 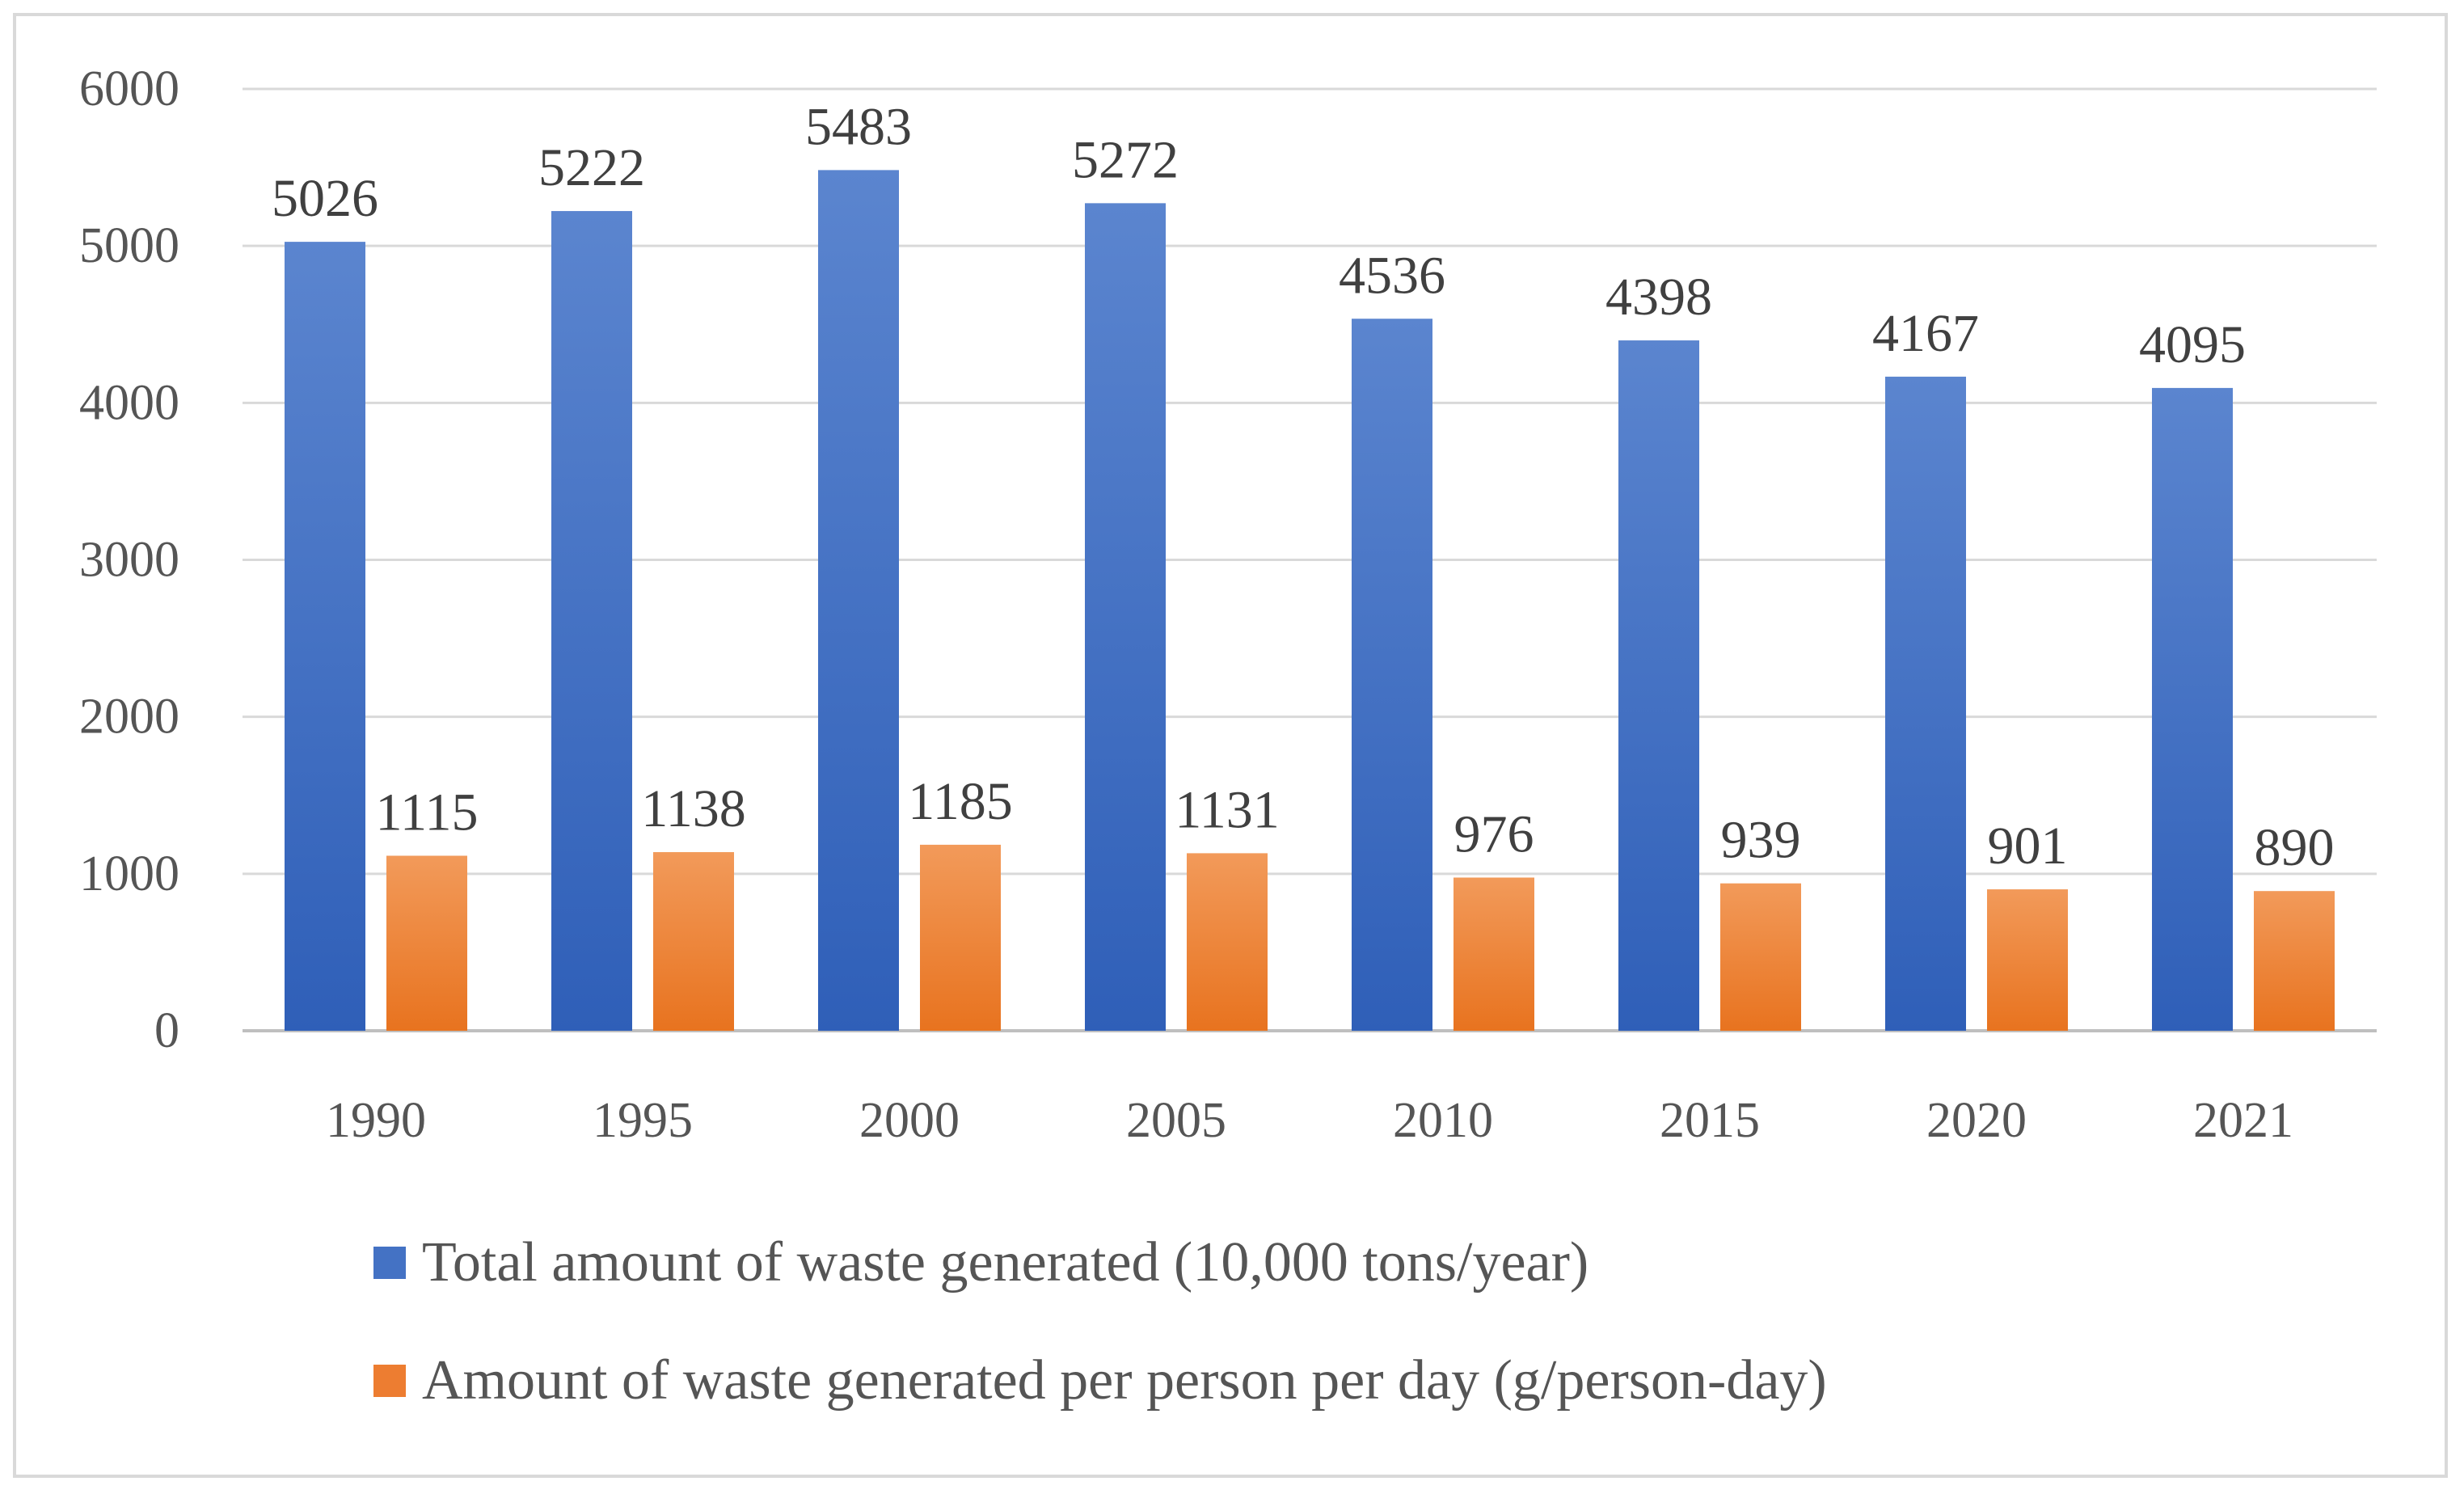 What do you see at coordinates (1761, 840) in the screenshot?
I see `data-label-per-person-2015: 939` at bounding box center [1761, 840].